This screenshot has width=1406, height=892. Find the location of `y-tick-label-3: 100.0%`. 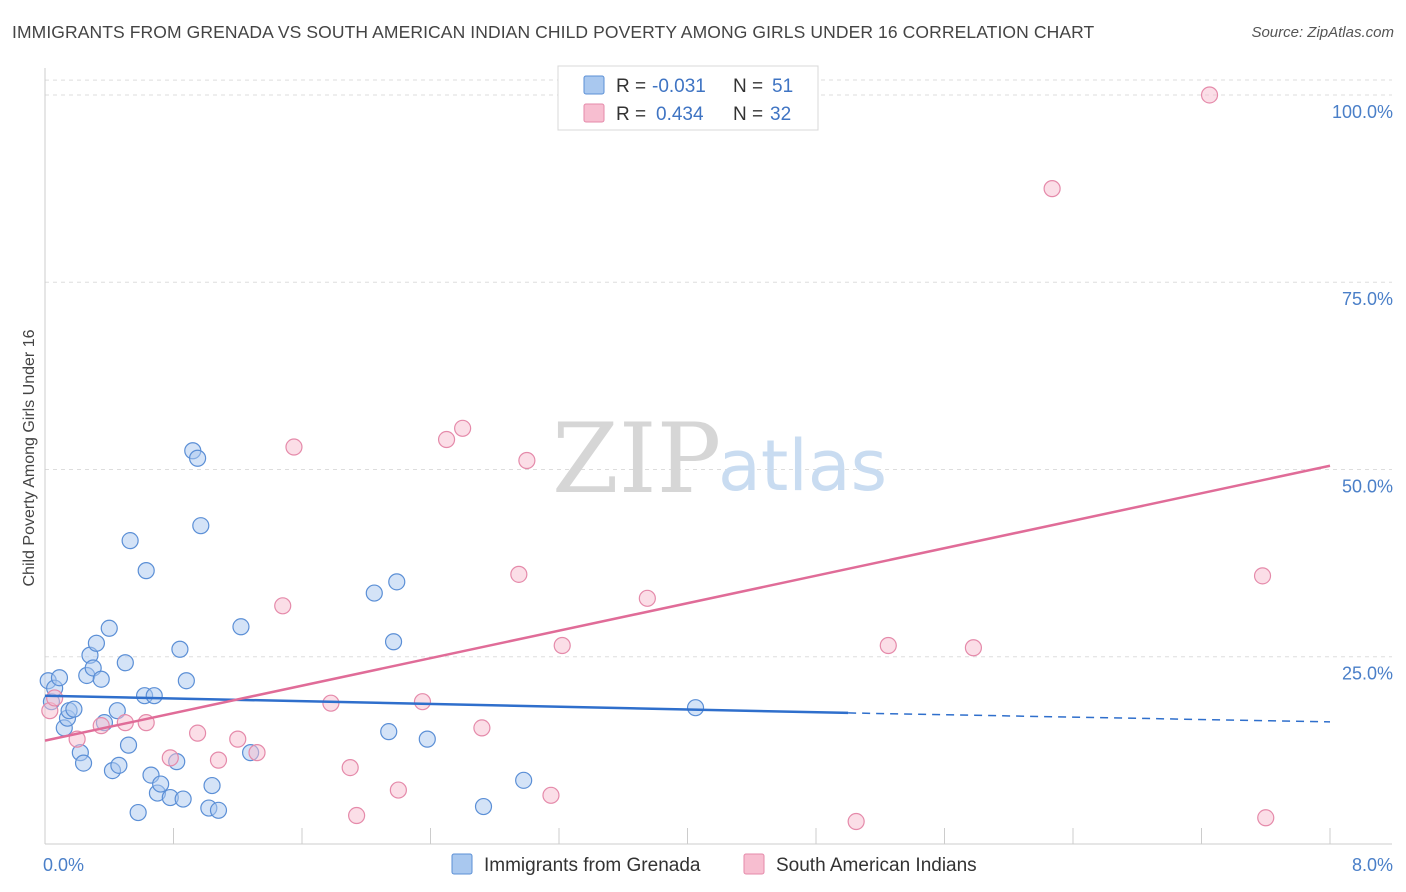

y-tick-label-3: 100.0% is located at coordinates (1362, 112).